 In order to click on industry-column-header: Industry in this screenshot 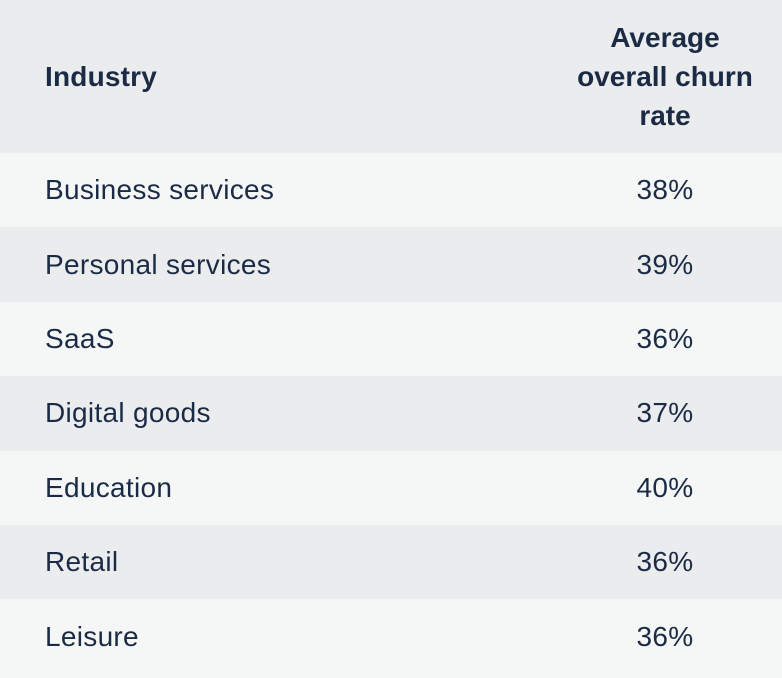, I will do `click(101, 76)`.